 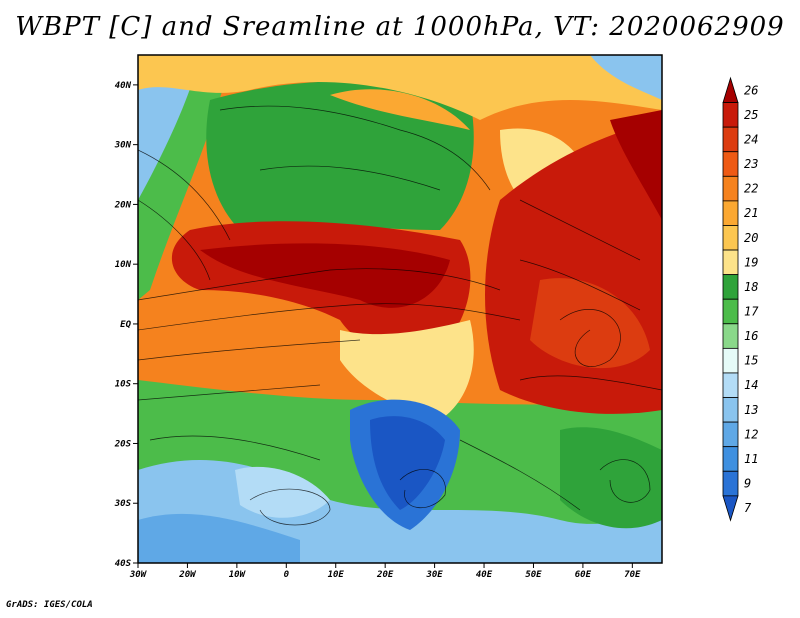 I want to click on longitude-labels: 30W 20W 10W 0 10E 20E 30E 40E 50E 60E 70E, so click(x=385, y=571).